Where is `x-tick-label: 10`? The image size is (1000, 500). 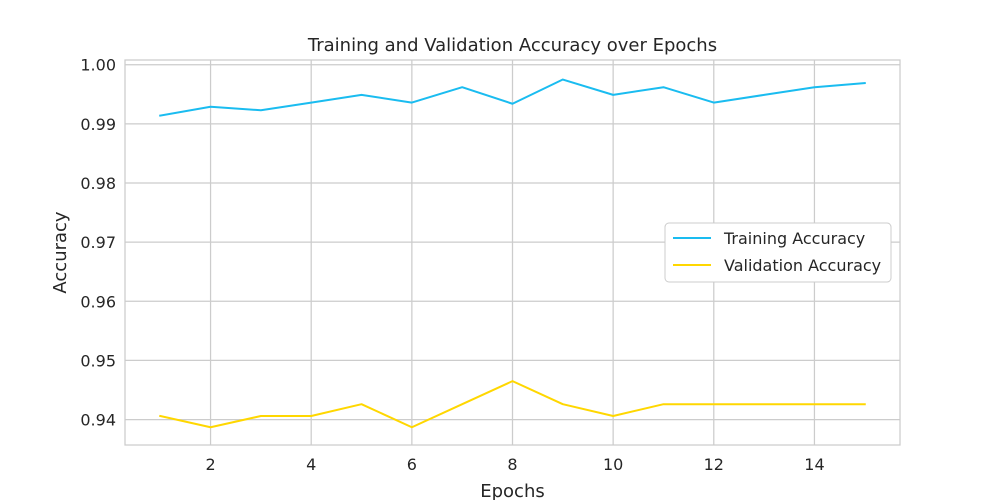 x-tick-label: 10 is located at coordinates (613, 464).